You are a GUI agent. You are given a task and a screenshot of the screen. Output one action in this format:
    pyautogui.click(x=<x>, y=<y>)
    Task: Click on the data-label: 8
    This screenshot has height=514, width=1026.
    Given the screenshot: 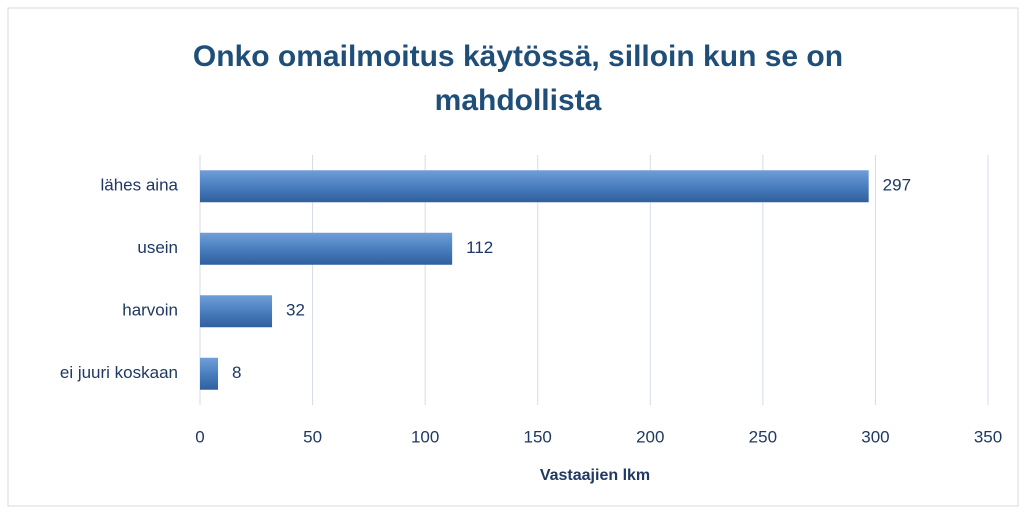 What is the action you would take?
    pyautogui.click(x=236, y=372)
    